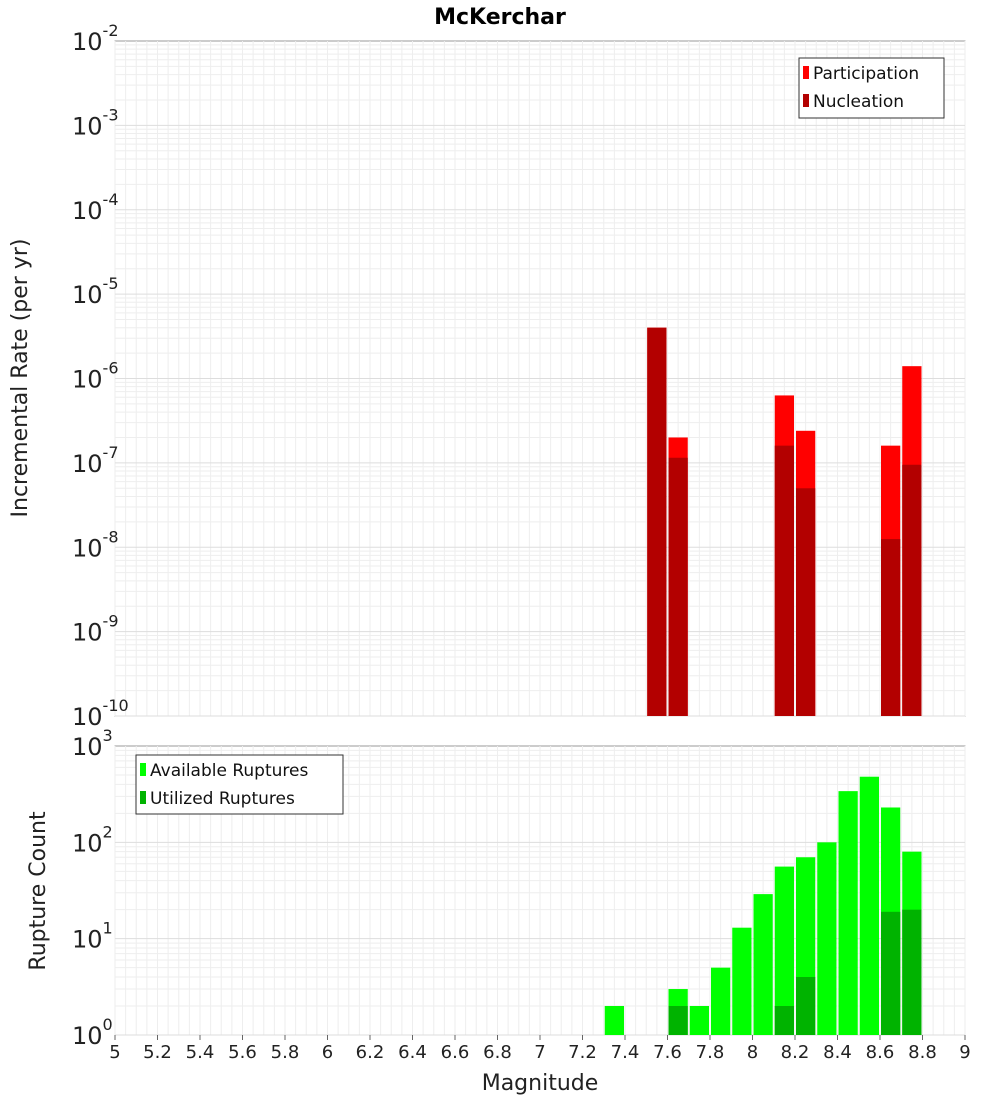 This screenshot has height=1100, width=1000. Describe the element at coordinates (806, 100) in the screenshot. I see `nucleation-legend-swatch` at that location.